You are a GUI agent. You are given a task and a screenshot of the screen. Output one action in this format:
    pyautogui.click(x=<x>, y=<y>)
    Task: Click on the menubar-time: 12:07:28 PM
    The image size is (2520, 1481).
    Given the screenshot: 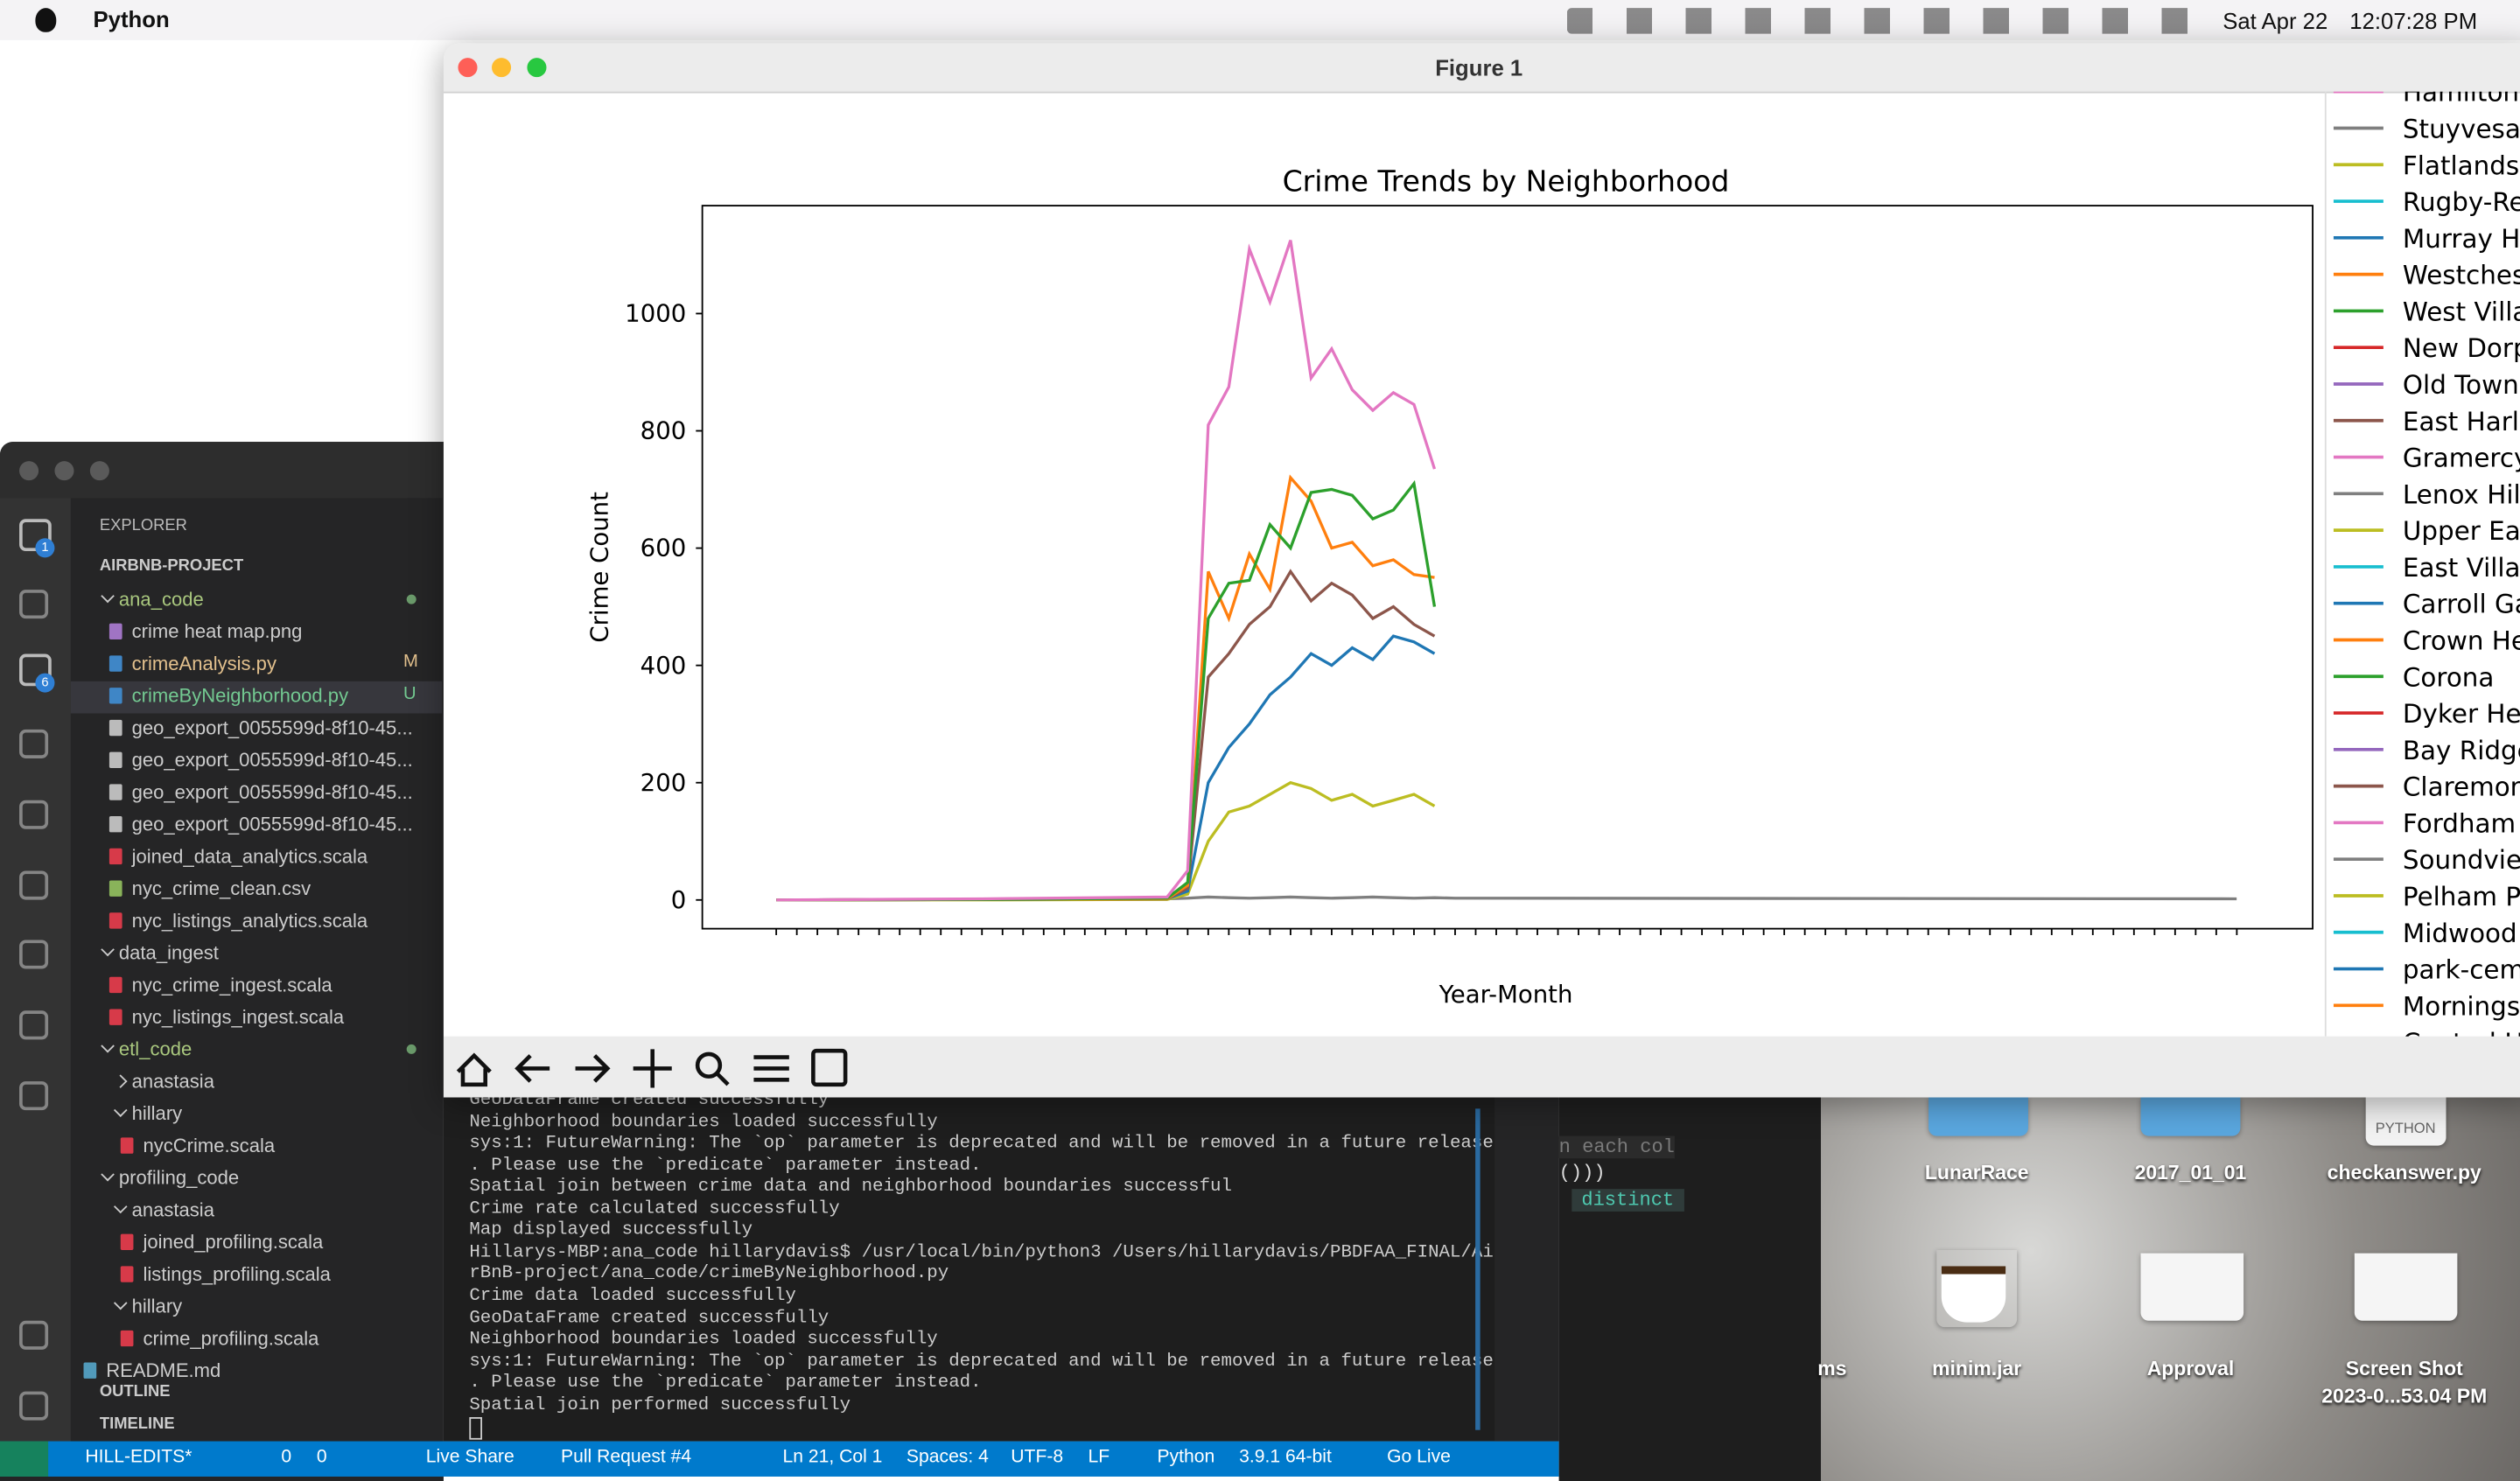 What is the action you would take?
    pyautogui.click(x=2413, y=21)
    